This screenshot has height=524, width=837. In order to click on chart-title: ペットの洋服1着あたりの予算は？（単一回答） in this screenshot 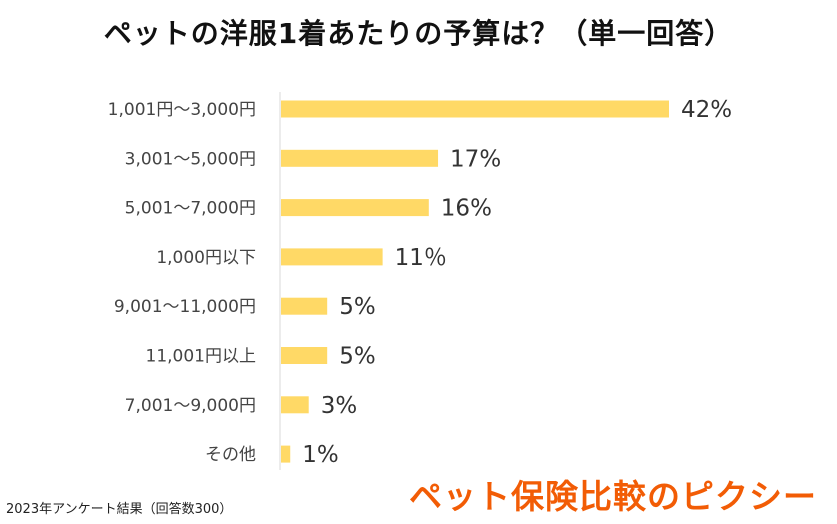, I will do `click(418, 33)`.